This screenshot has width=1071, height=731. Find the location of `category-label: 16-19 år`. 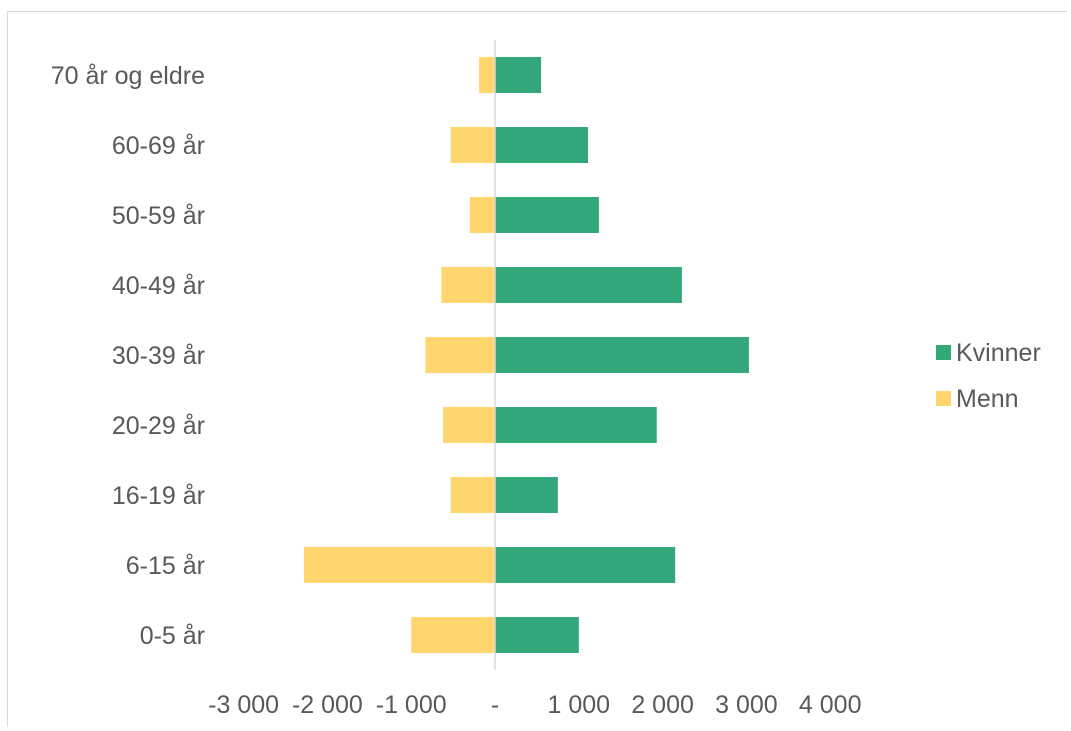

category-label: 16-19 år is located at coordinates (158, 496).